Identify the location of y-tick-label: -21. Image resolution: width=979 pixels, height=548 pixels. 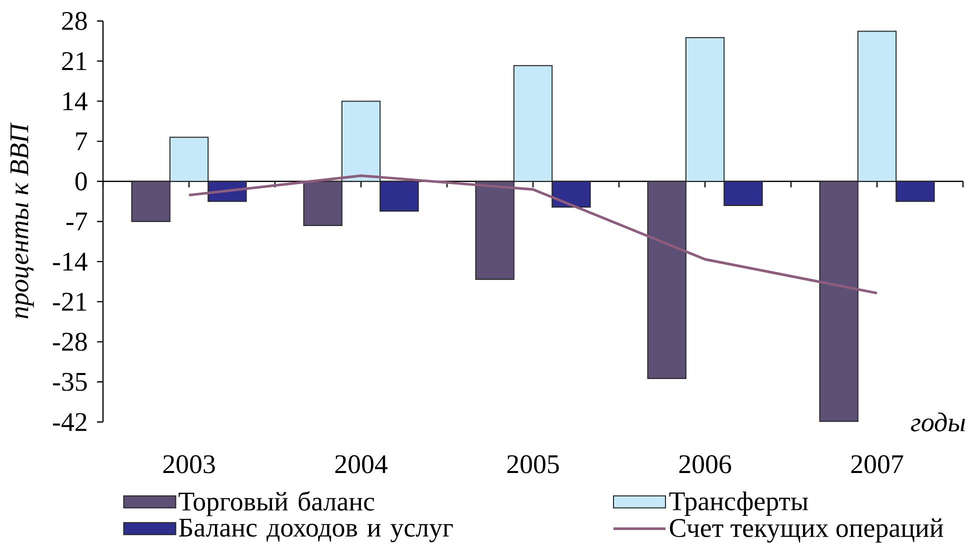
(69, 301).